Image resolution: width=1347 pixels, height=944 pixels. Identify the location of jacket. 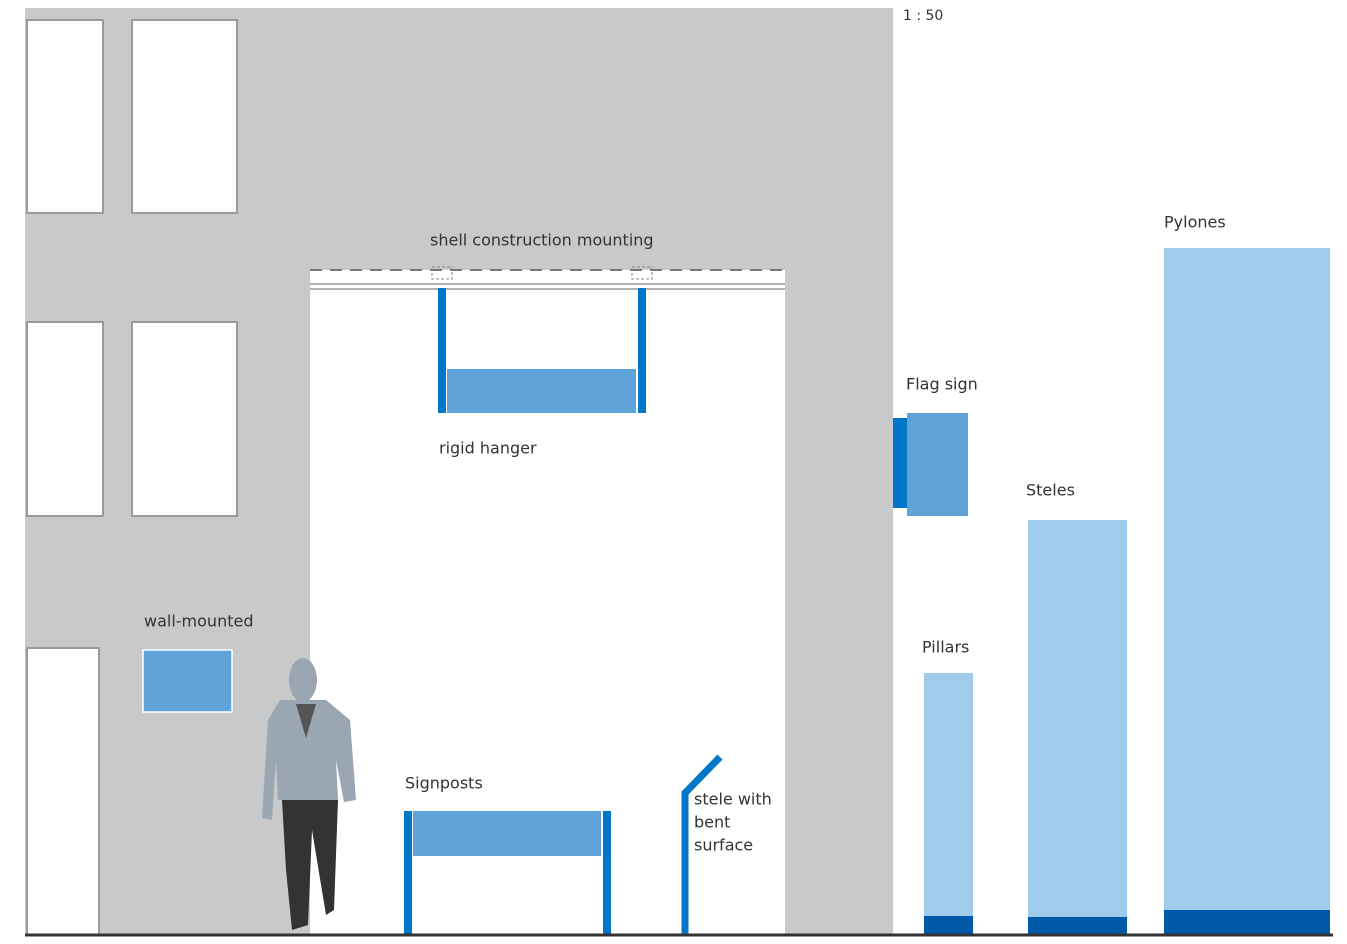
(309, 760).